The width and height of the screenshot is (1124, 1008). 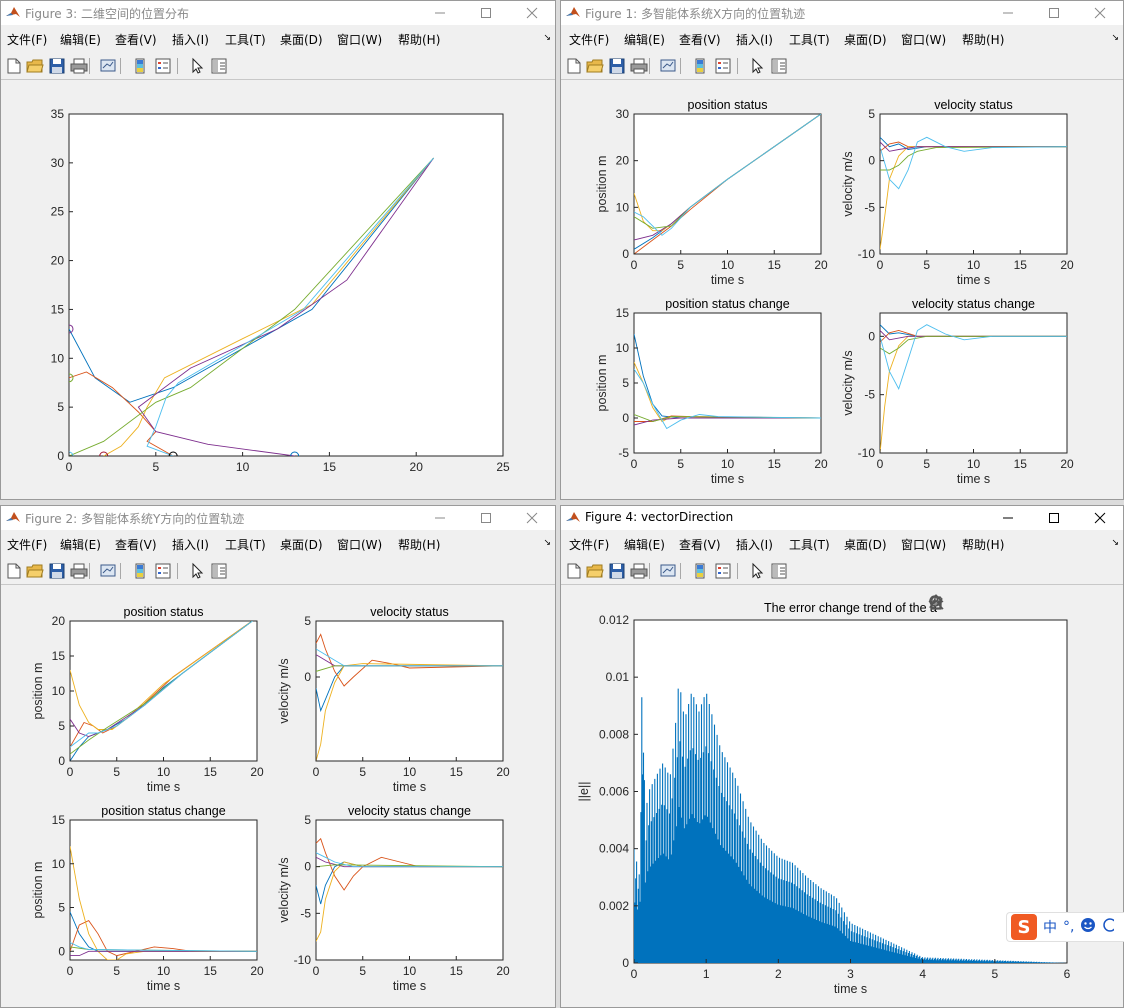 What do you see at coordinates (1024, 927) in the screenshot?
I see `sogou-logo-icon: S` at bounding box center [1024, 927].